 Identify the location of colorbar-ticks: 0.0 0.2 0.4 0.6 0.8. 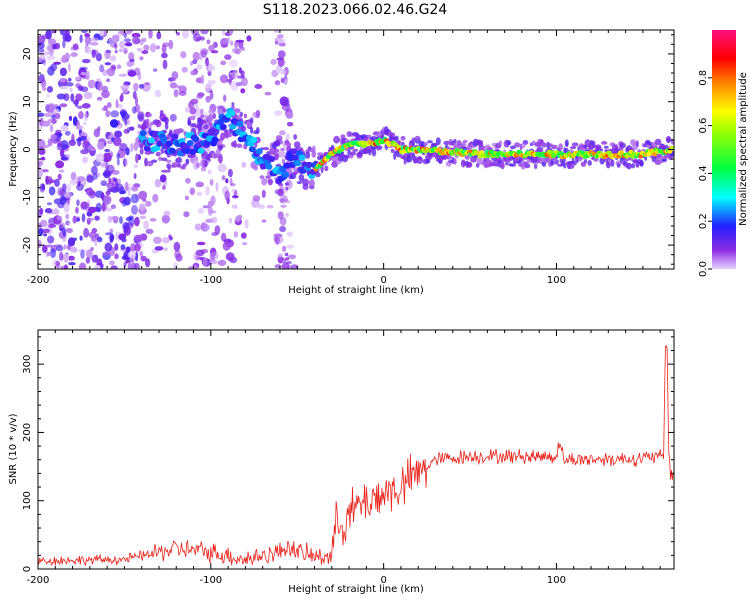
(705, 173).